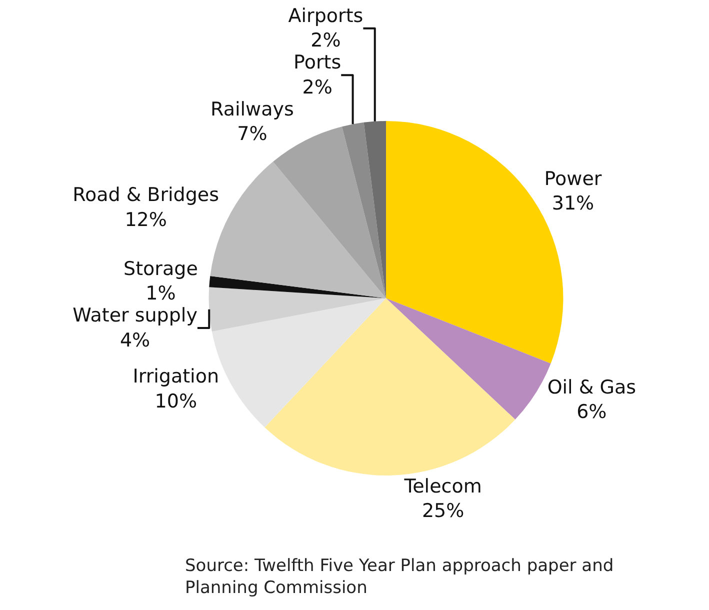  What do you see at coordinates (591, 412) in the screenshot?
I see `data-label: 6%` at bounding box center [591, 412].